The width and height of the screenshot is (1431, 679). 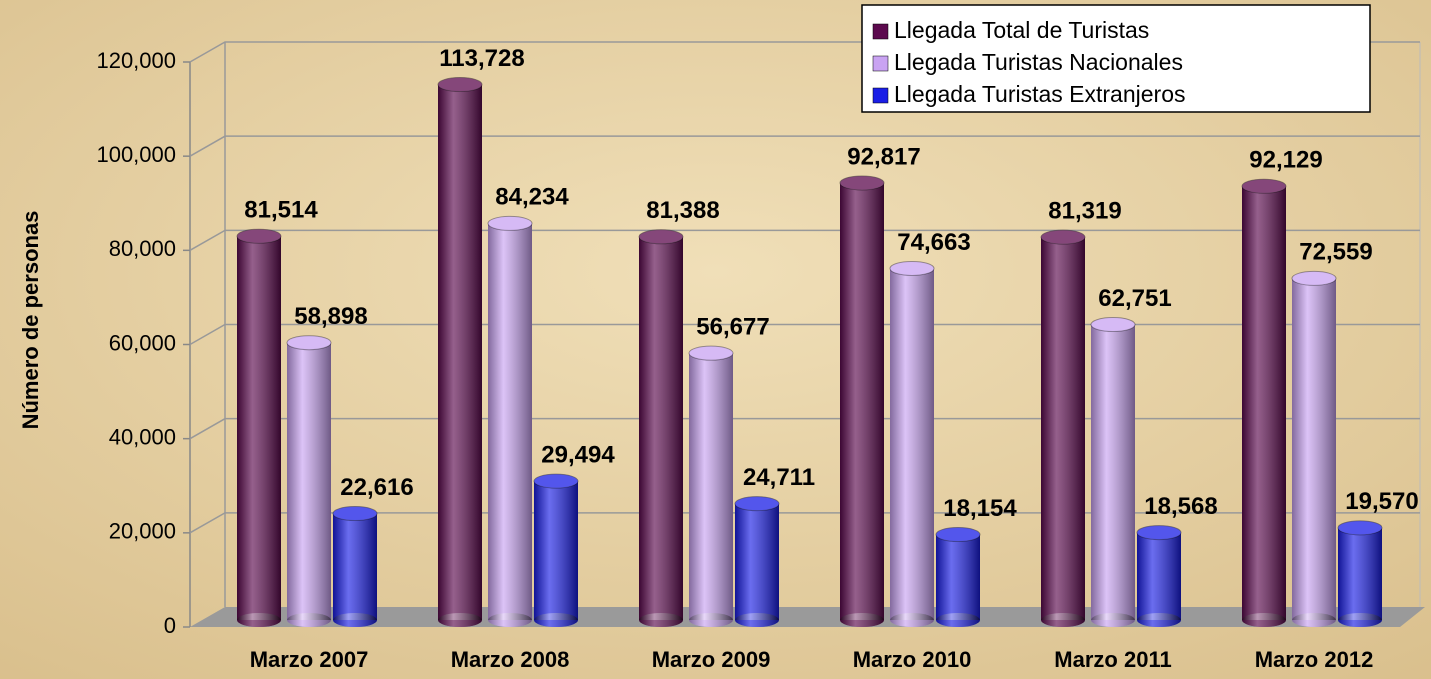 I want to click on y-tick-label: 40,000, so click(x=142, y=436).